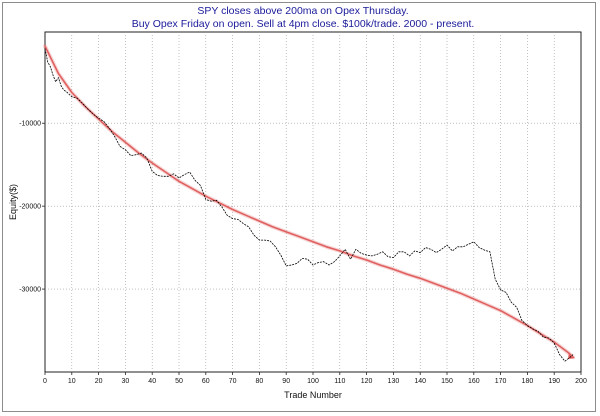 This screenshot has height=416, width=600. I want to click on x-tick-label: 130, so click(394, 381).